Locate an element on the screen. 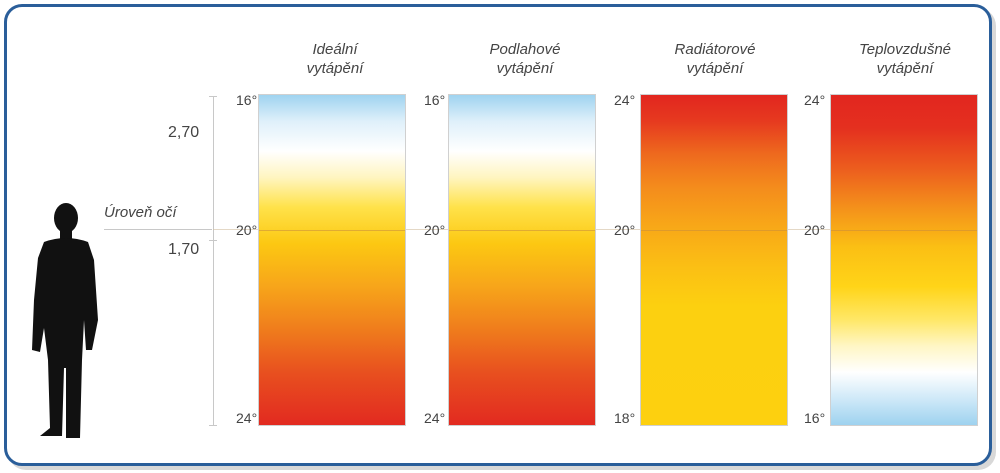 The width and height of the screenshot is (1000, 473). gradient-bar-floor is located at coordinates (522, 260).